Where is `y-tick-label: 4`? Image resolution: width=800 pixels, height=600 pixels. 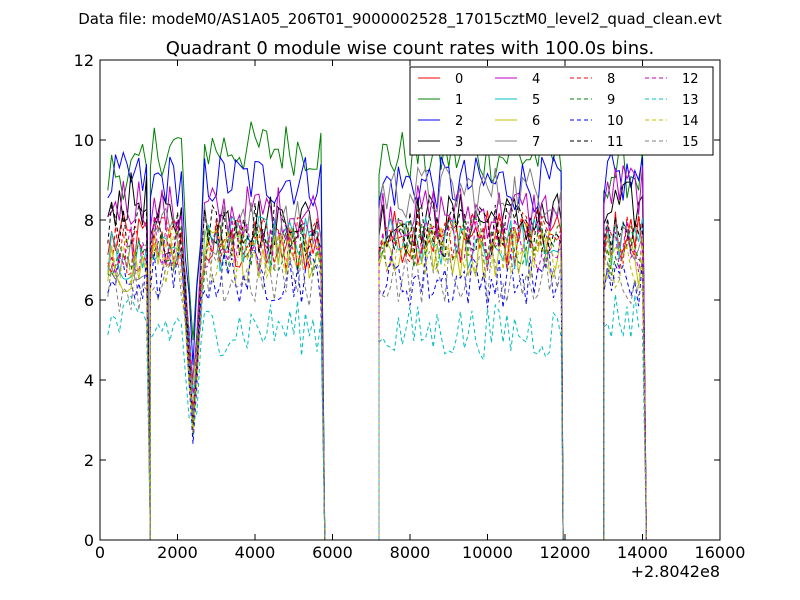
y-tick-label: 4 is located at coordinates (89, 380).